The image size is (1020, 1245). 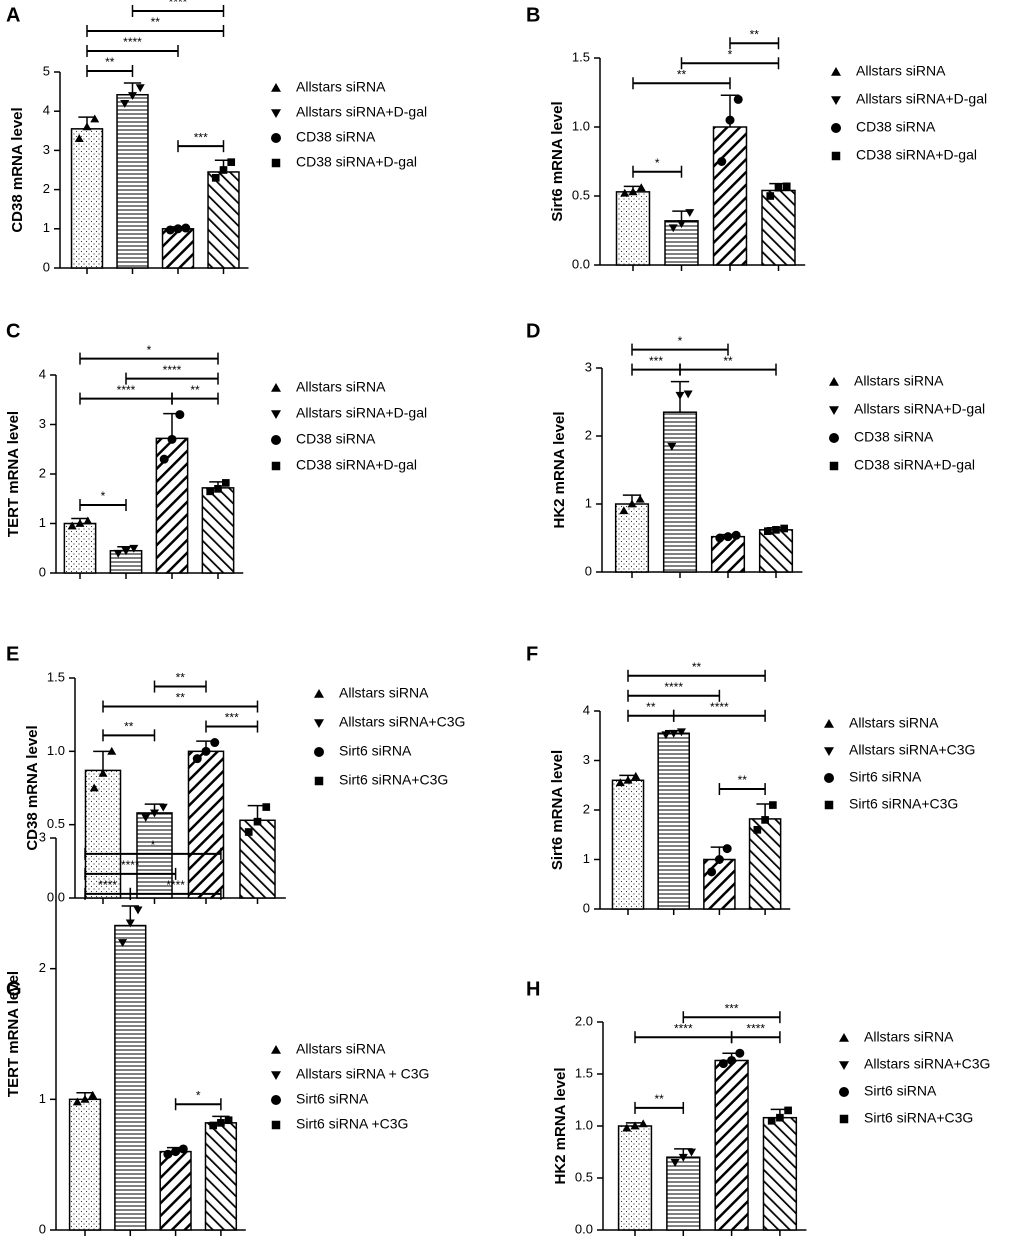 What do you see at coordinates (533, 331) in the screenshot?
I see `panel-label: D` at bounding box center [533, 331].